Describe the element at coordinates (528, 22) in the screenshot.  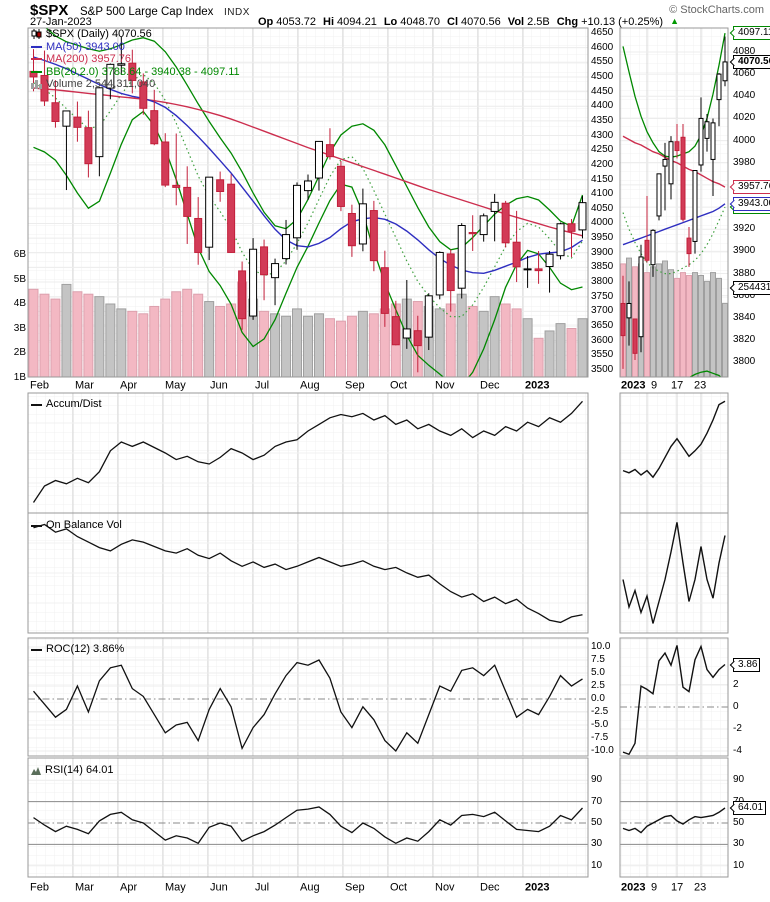
I see `volume-quote: Vol 2.5B` at that location.